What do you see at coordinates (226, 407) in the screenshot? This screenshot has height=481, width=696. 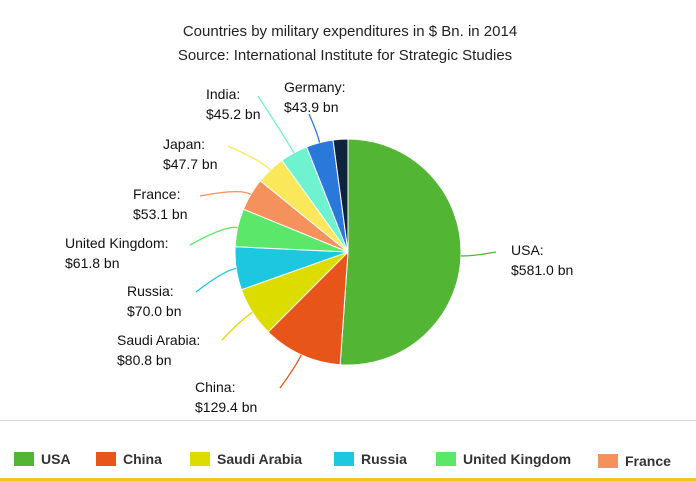 I see `slice-value-china: $129.4 bn` at bounding box center [226, 407].